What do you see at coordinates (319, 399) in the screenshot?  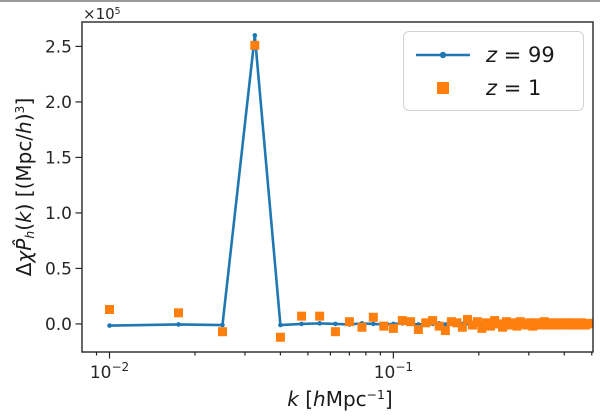 I see `xlabel-h: h` at bounding box center [319, 399].